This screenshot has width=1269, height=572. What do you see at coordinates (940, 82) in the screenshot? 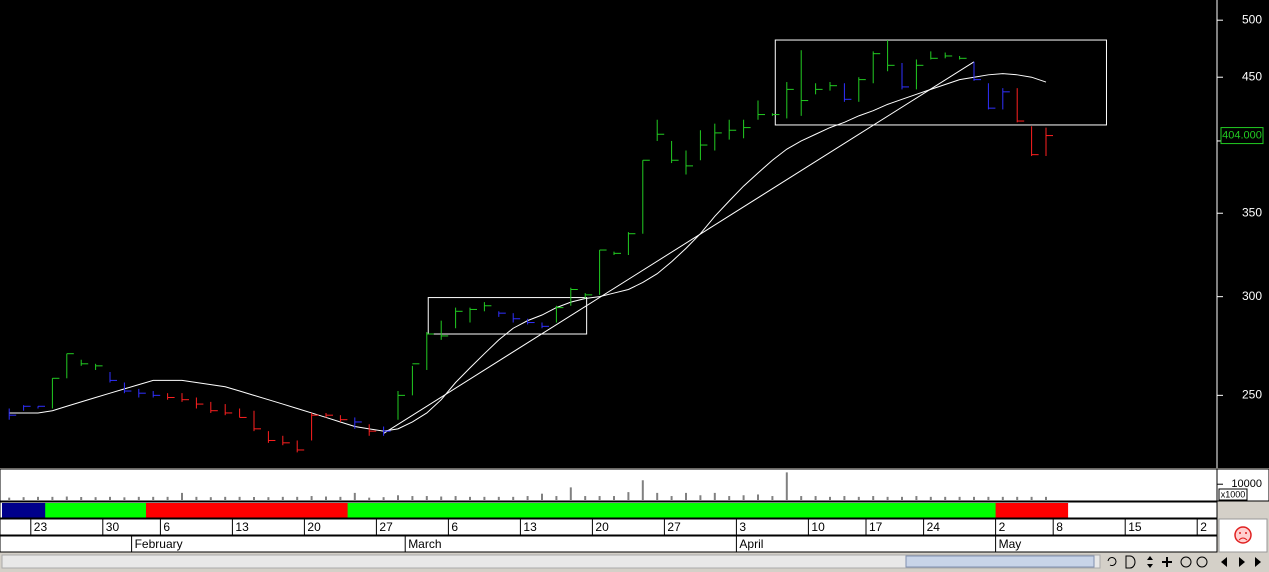
I see `annotation-box` at bounding box center [940, 82].